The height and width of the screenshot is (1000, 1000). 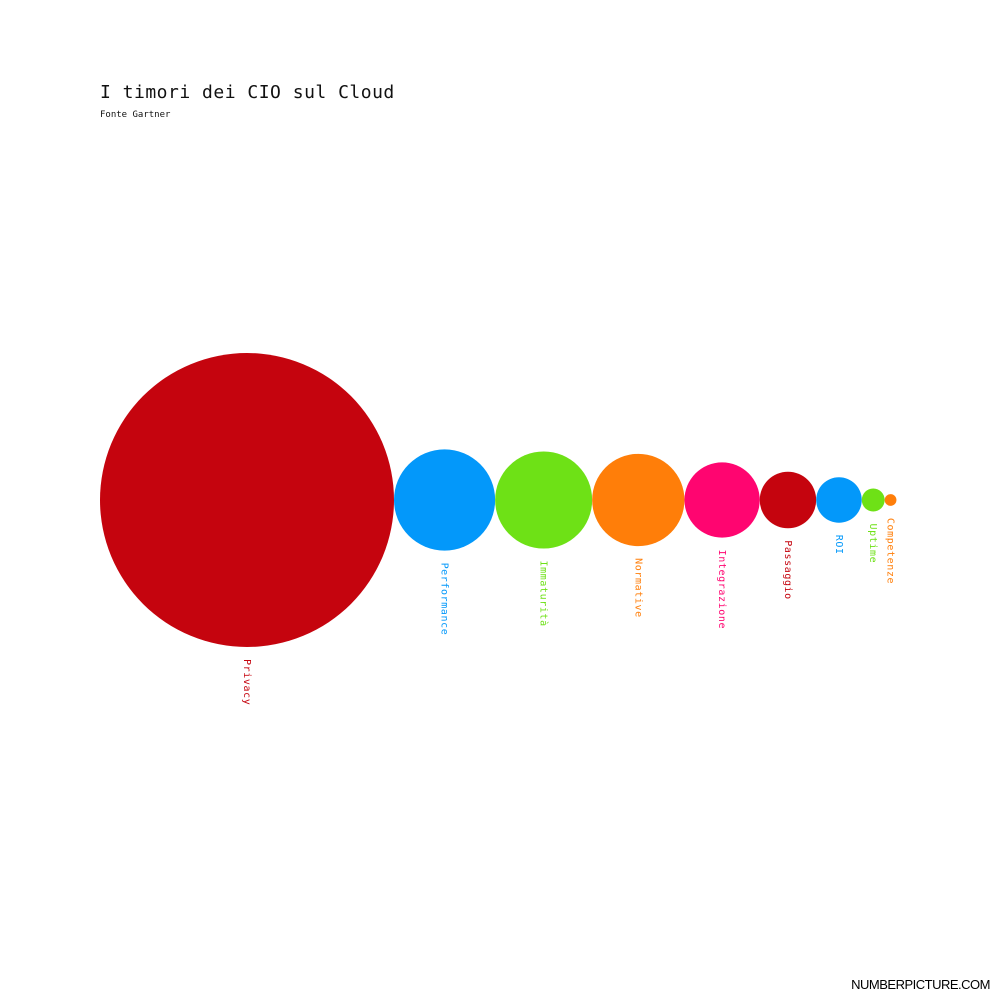 I want to click on chart-title: I timori dei CIO sul Cloud, so click(x=247, y=92).